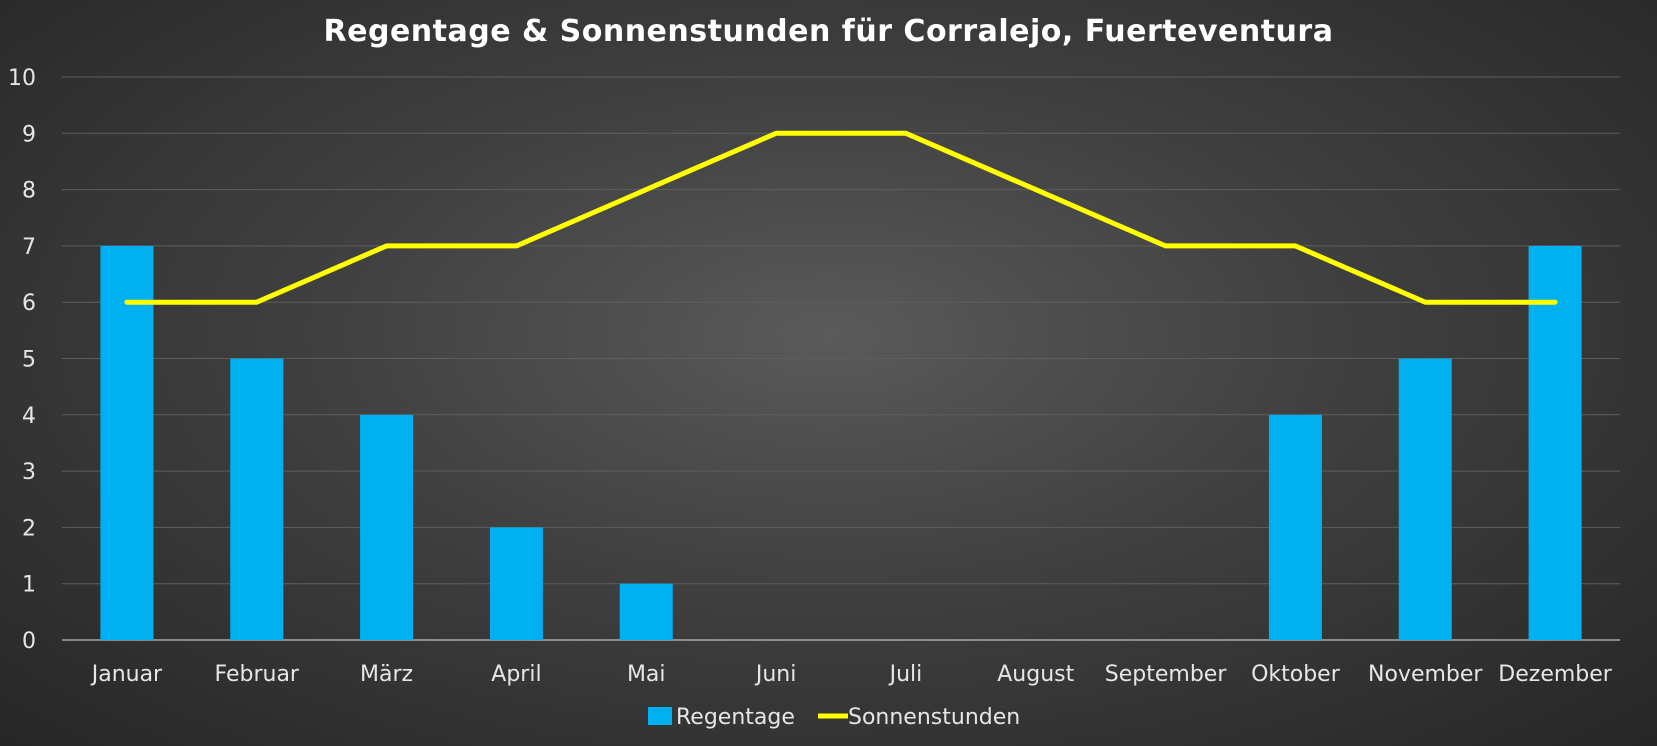 This screenshot has height=746, width=1657. I want to click on x-tick-label: Februar, so click(257, 674).